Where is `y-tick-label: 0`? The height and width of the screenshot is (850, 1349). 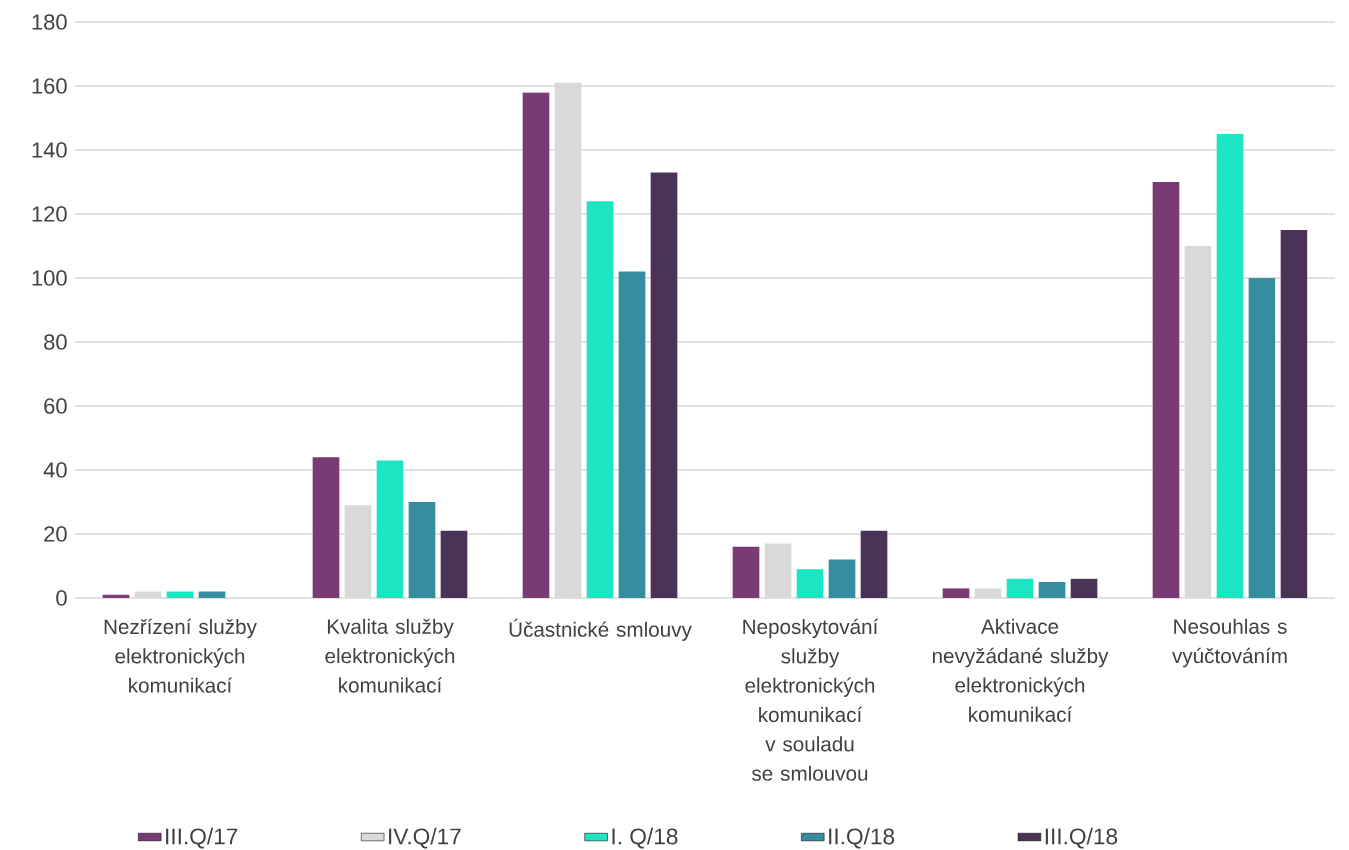
y-tick-label: 0 is located at coordinates (61, 598).